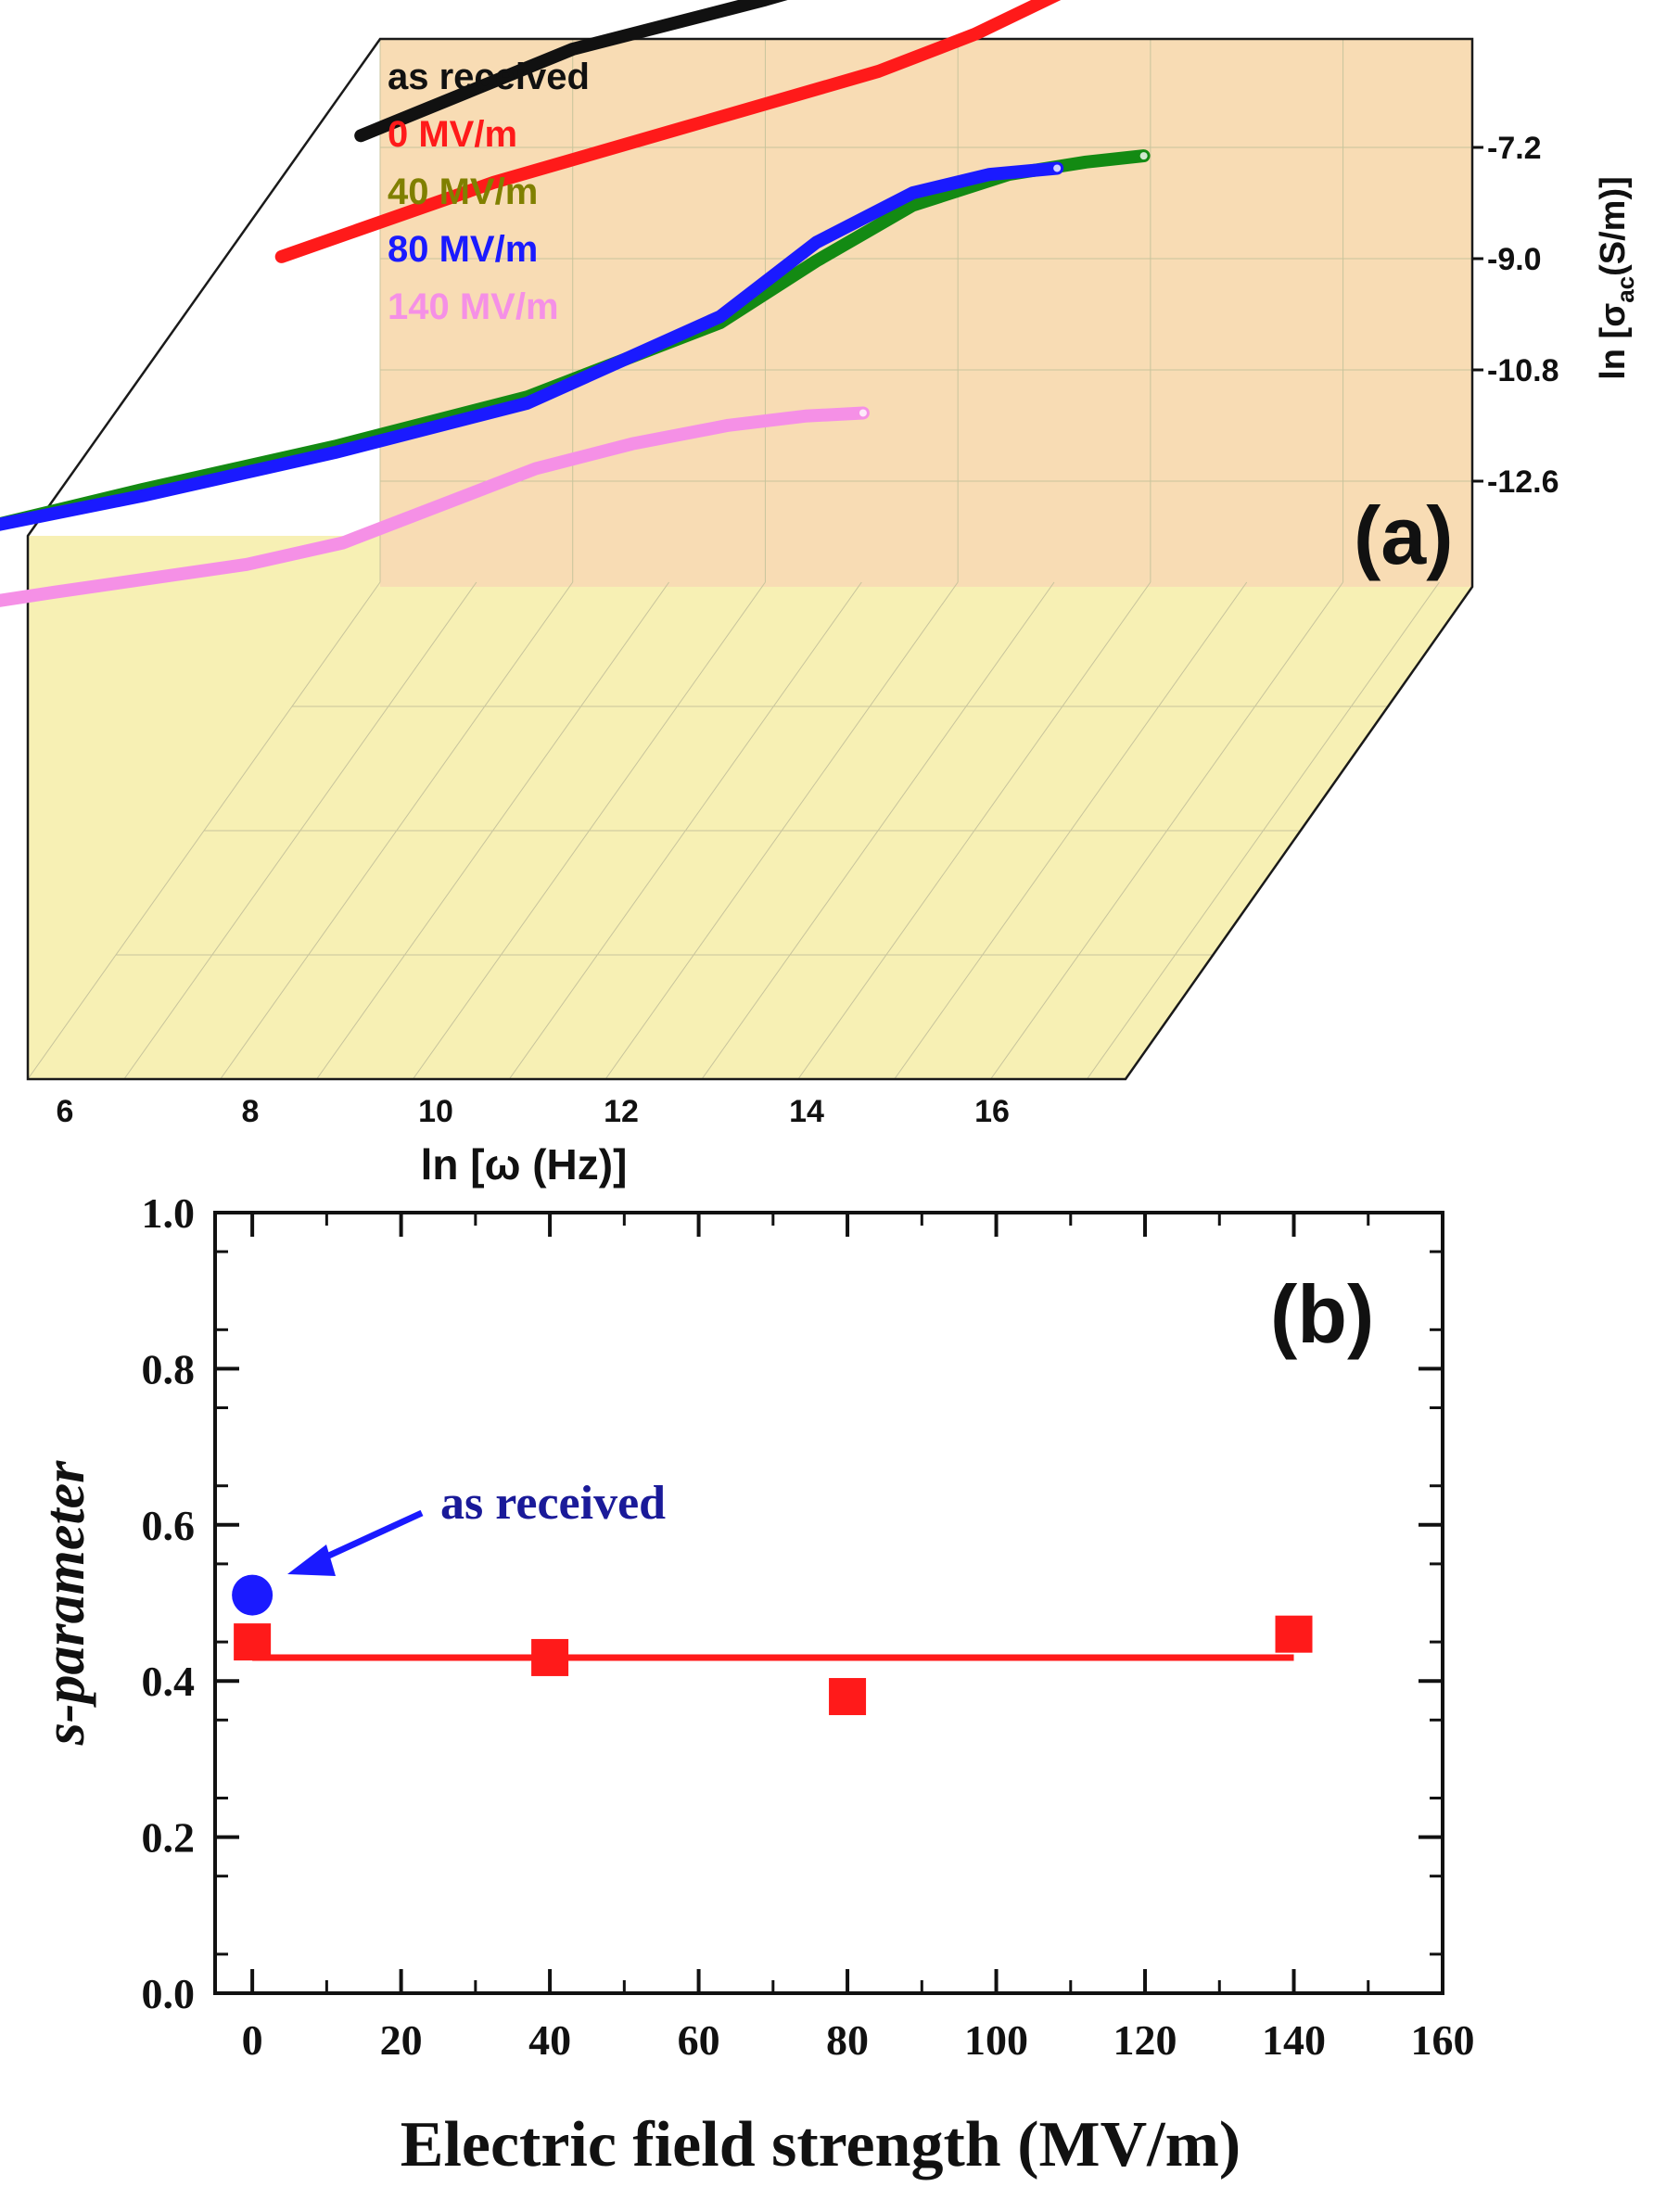  I want to click on annotation-as-received: as received, so click(553, 1503).